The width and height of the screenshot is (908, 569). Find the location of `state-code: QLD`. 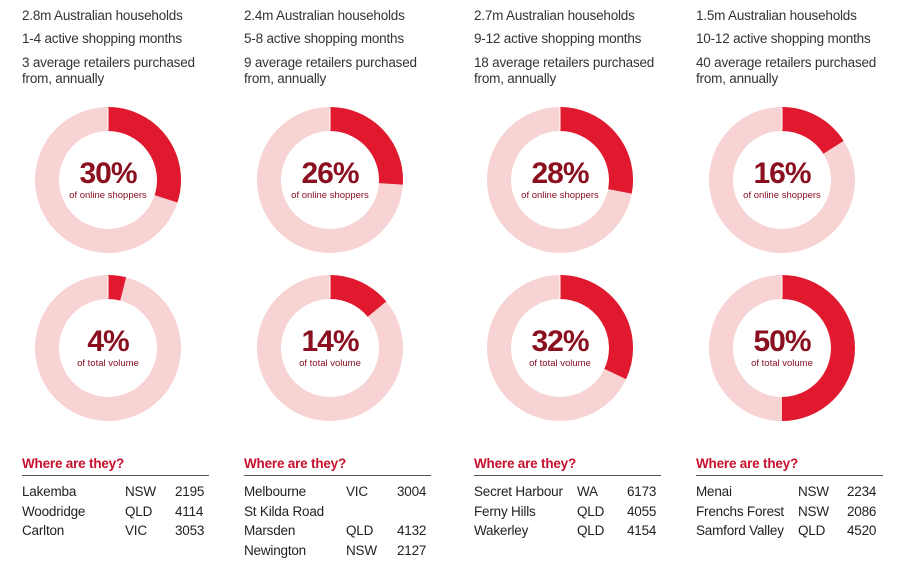

state-code: QLD is located at coordinates (812, 530).